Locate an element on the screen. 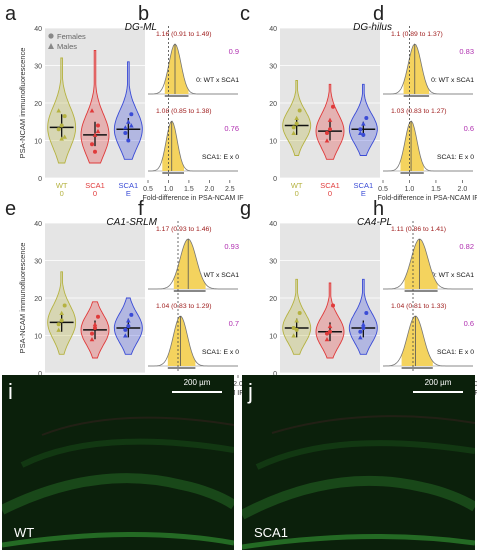  group-label: WT is located at coordinates (62, 185).